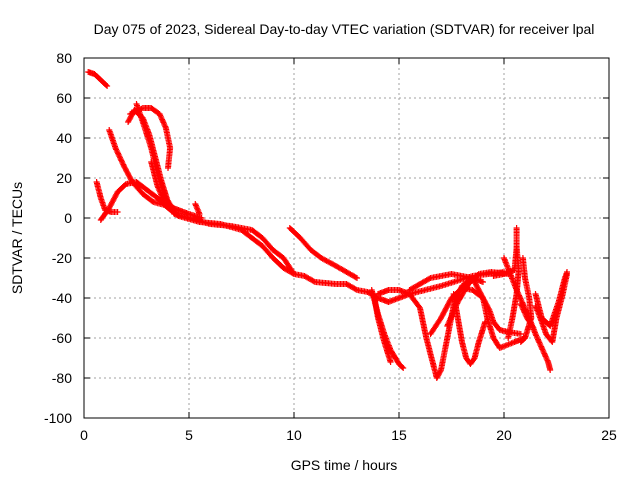 Image resolution: width=640 pixels, height=480 pixels. Describe the element at coordinates (399, 435) in the screenshot. I see `x-tick-label: 15` at that location.